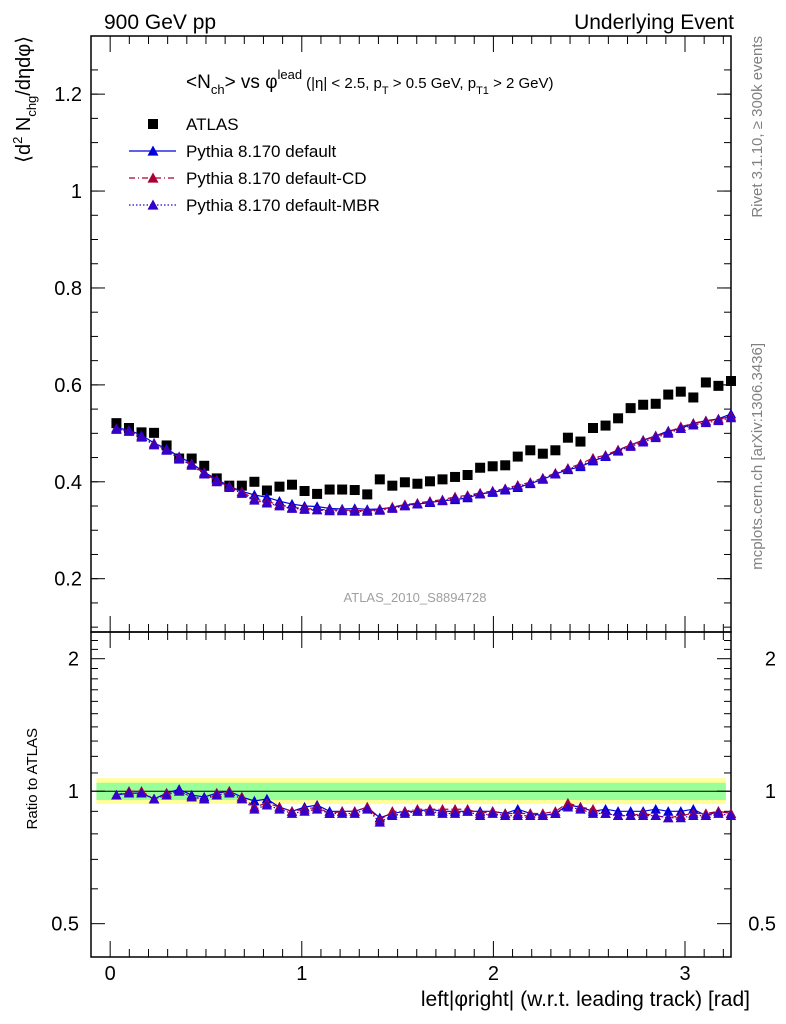  What do you see at coordinates (65, 925) in the screenshot?
I see `ratio-y-tick-label-left: 0.5` at bounding box center [65, 925].